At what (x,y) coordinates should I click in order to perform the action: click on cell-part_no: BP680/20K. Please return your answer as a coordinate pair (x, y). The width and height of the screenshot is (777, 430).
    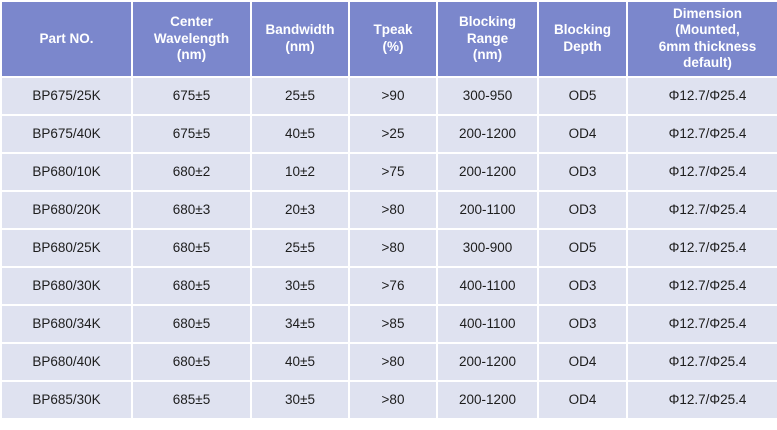
    Looking at the image, I should click on (66, 209).